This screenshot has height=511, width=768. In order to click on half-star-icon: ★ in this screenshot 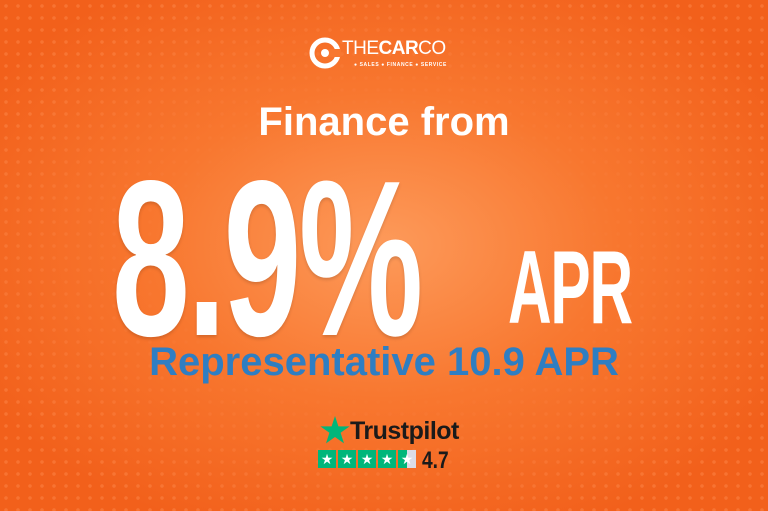, I will do `click(407, 459)`.